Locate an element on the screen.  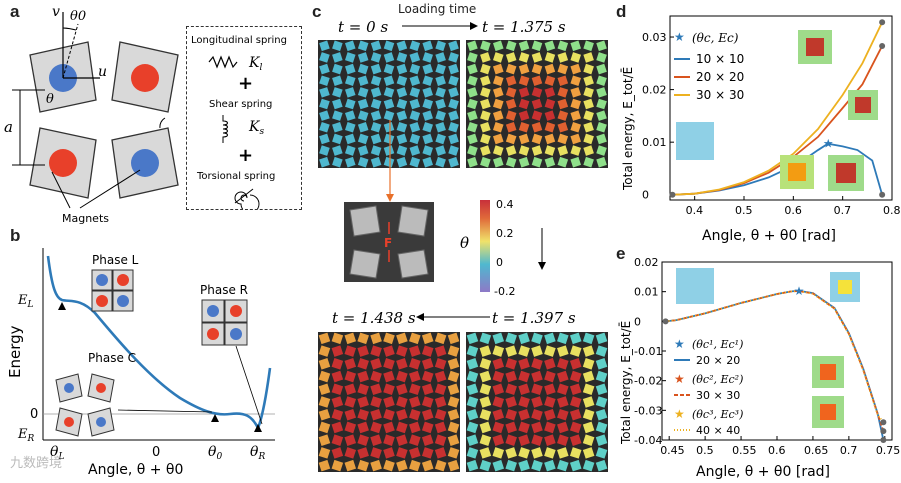
x-tick-label: 0.55 is located at coordinates (744, 450).